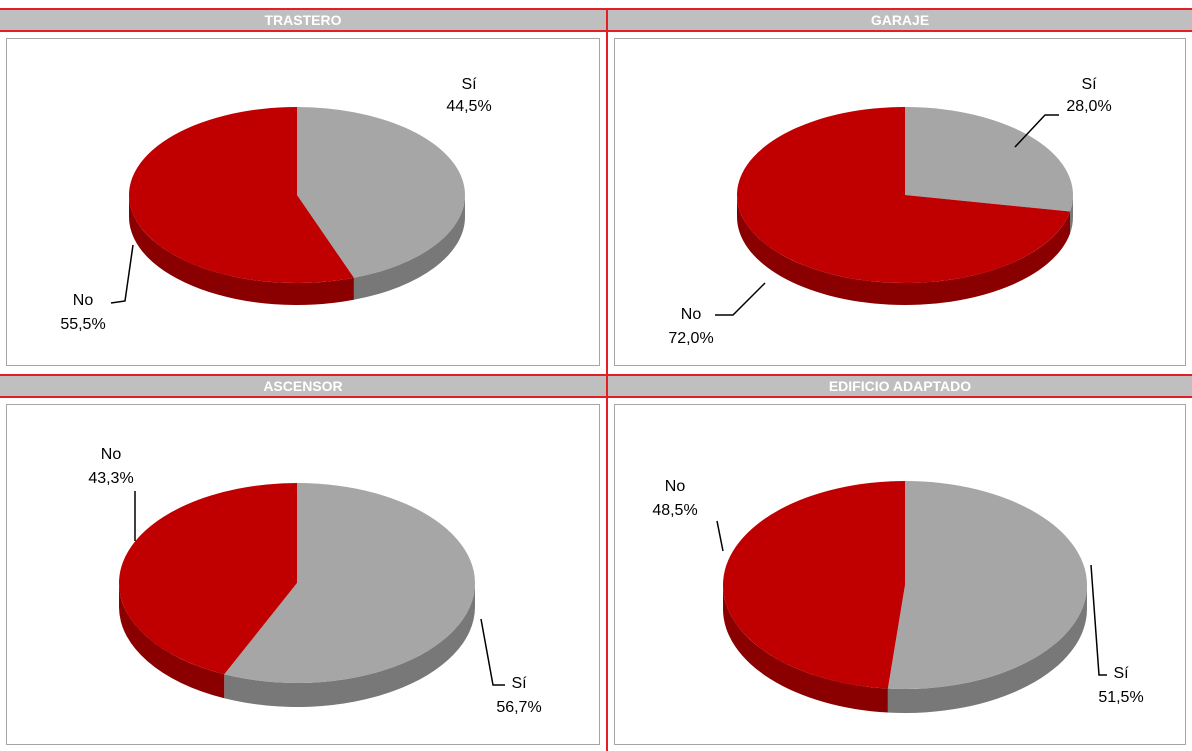 Image resolution: width=1192 pixels, height=751 pixels. What do you see at coordinates (82, 324) in the screenshot?
I see `value-no: 55,5%` at bounding box center [82, 324].